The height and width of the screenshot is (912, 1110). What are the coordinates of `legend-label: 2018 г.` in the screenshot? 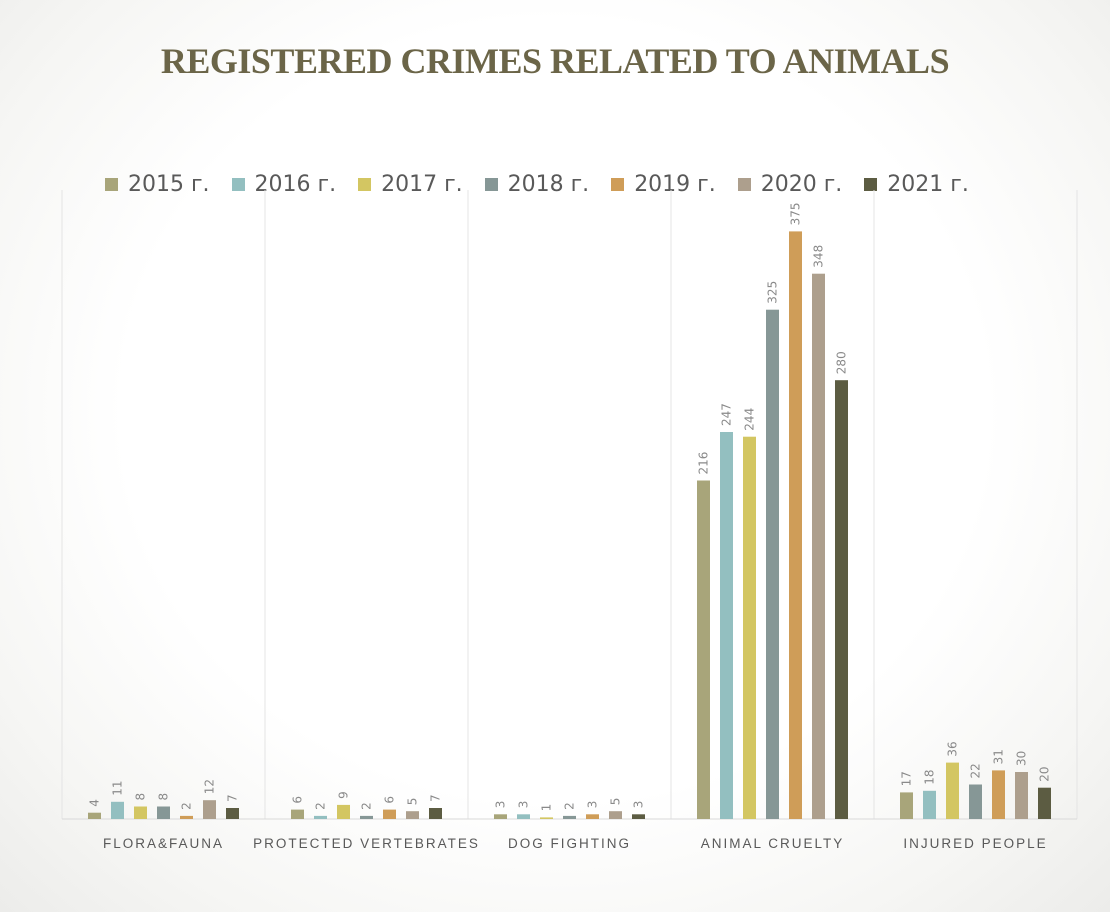 It's located at (548, 184).